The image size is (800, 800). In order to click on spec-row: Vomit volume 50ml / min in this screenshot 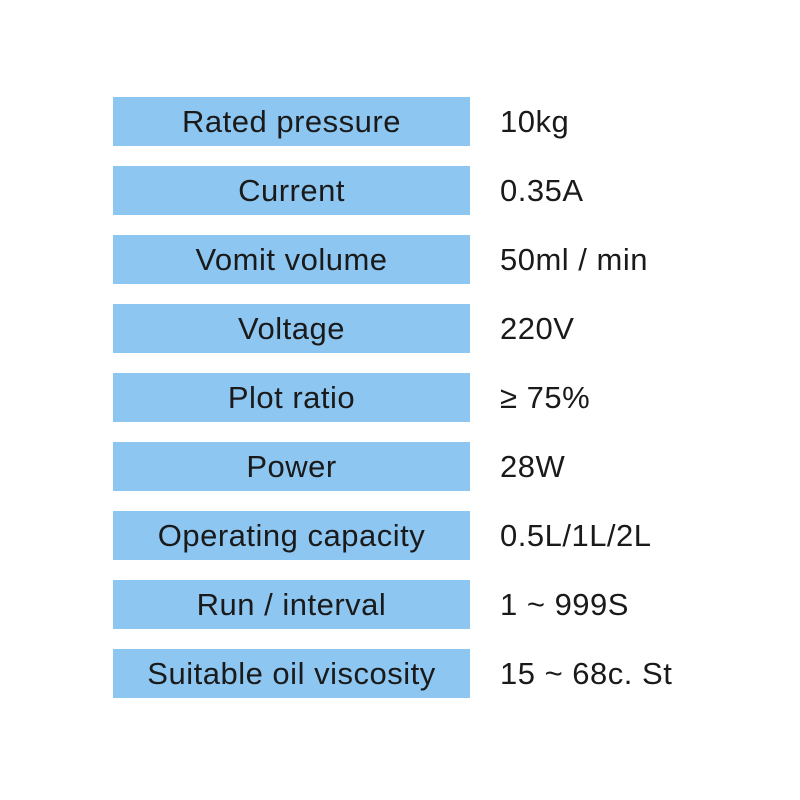, I will do `click(453, 259)`.